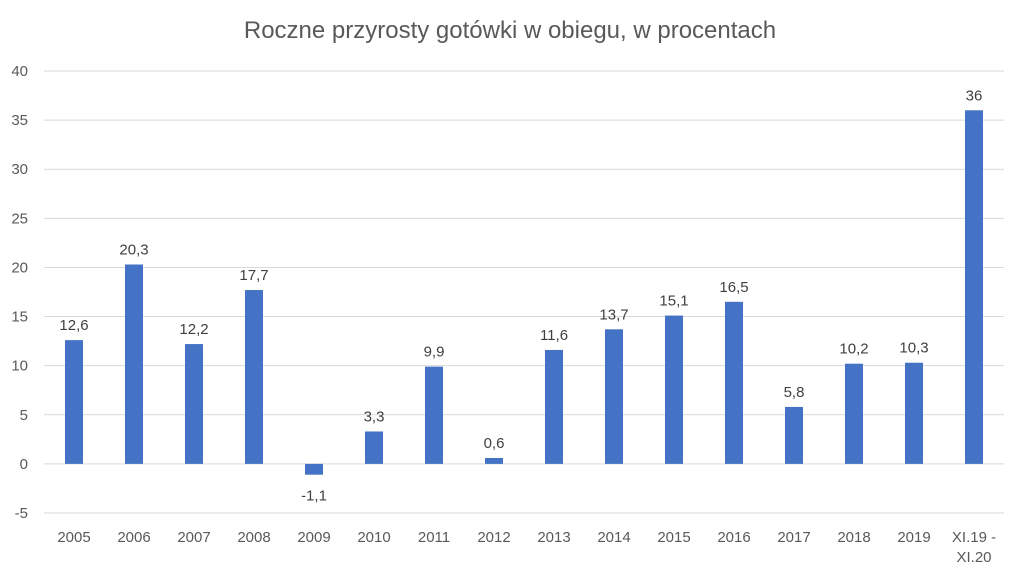  Describe the element at coordinates (24, 415) in the screenshot. I see `y-tick-label: 5` at that location.